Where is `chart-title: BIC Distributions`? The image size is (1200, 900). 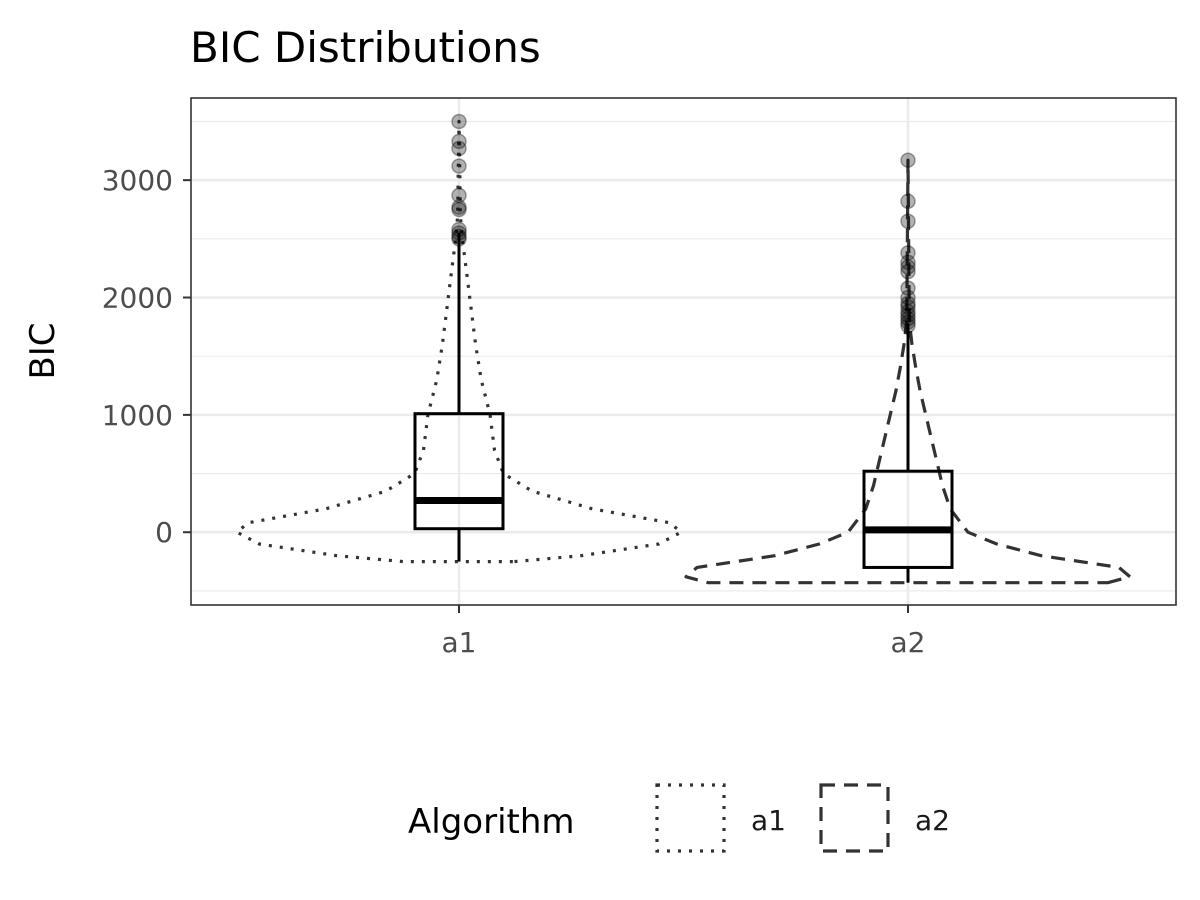 chart-title: BIC Distributions is located at coordinates (365, 47).